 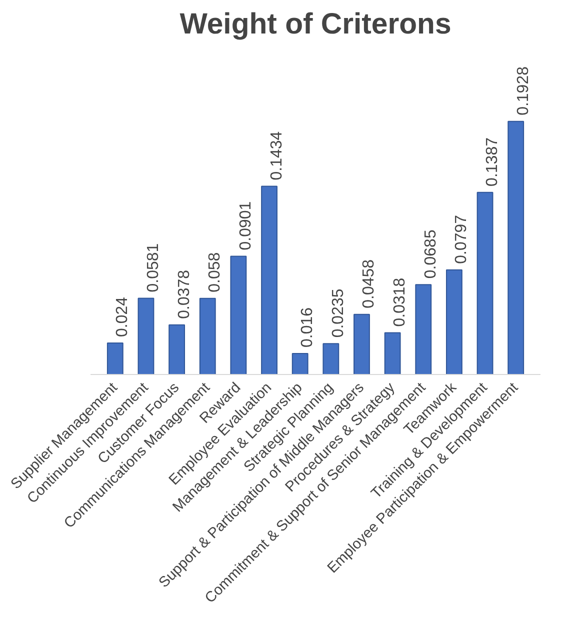 I want to click on data-label: 0.024, so click(x=123, y=316).